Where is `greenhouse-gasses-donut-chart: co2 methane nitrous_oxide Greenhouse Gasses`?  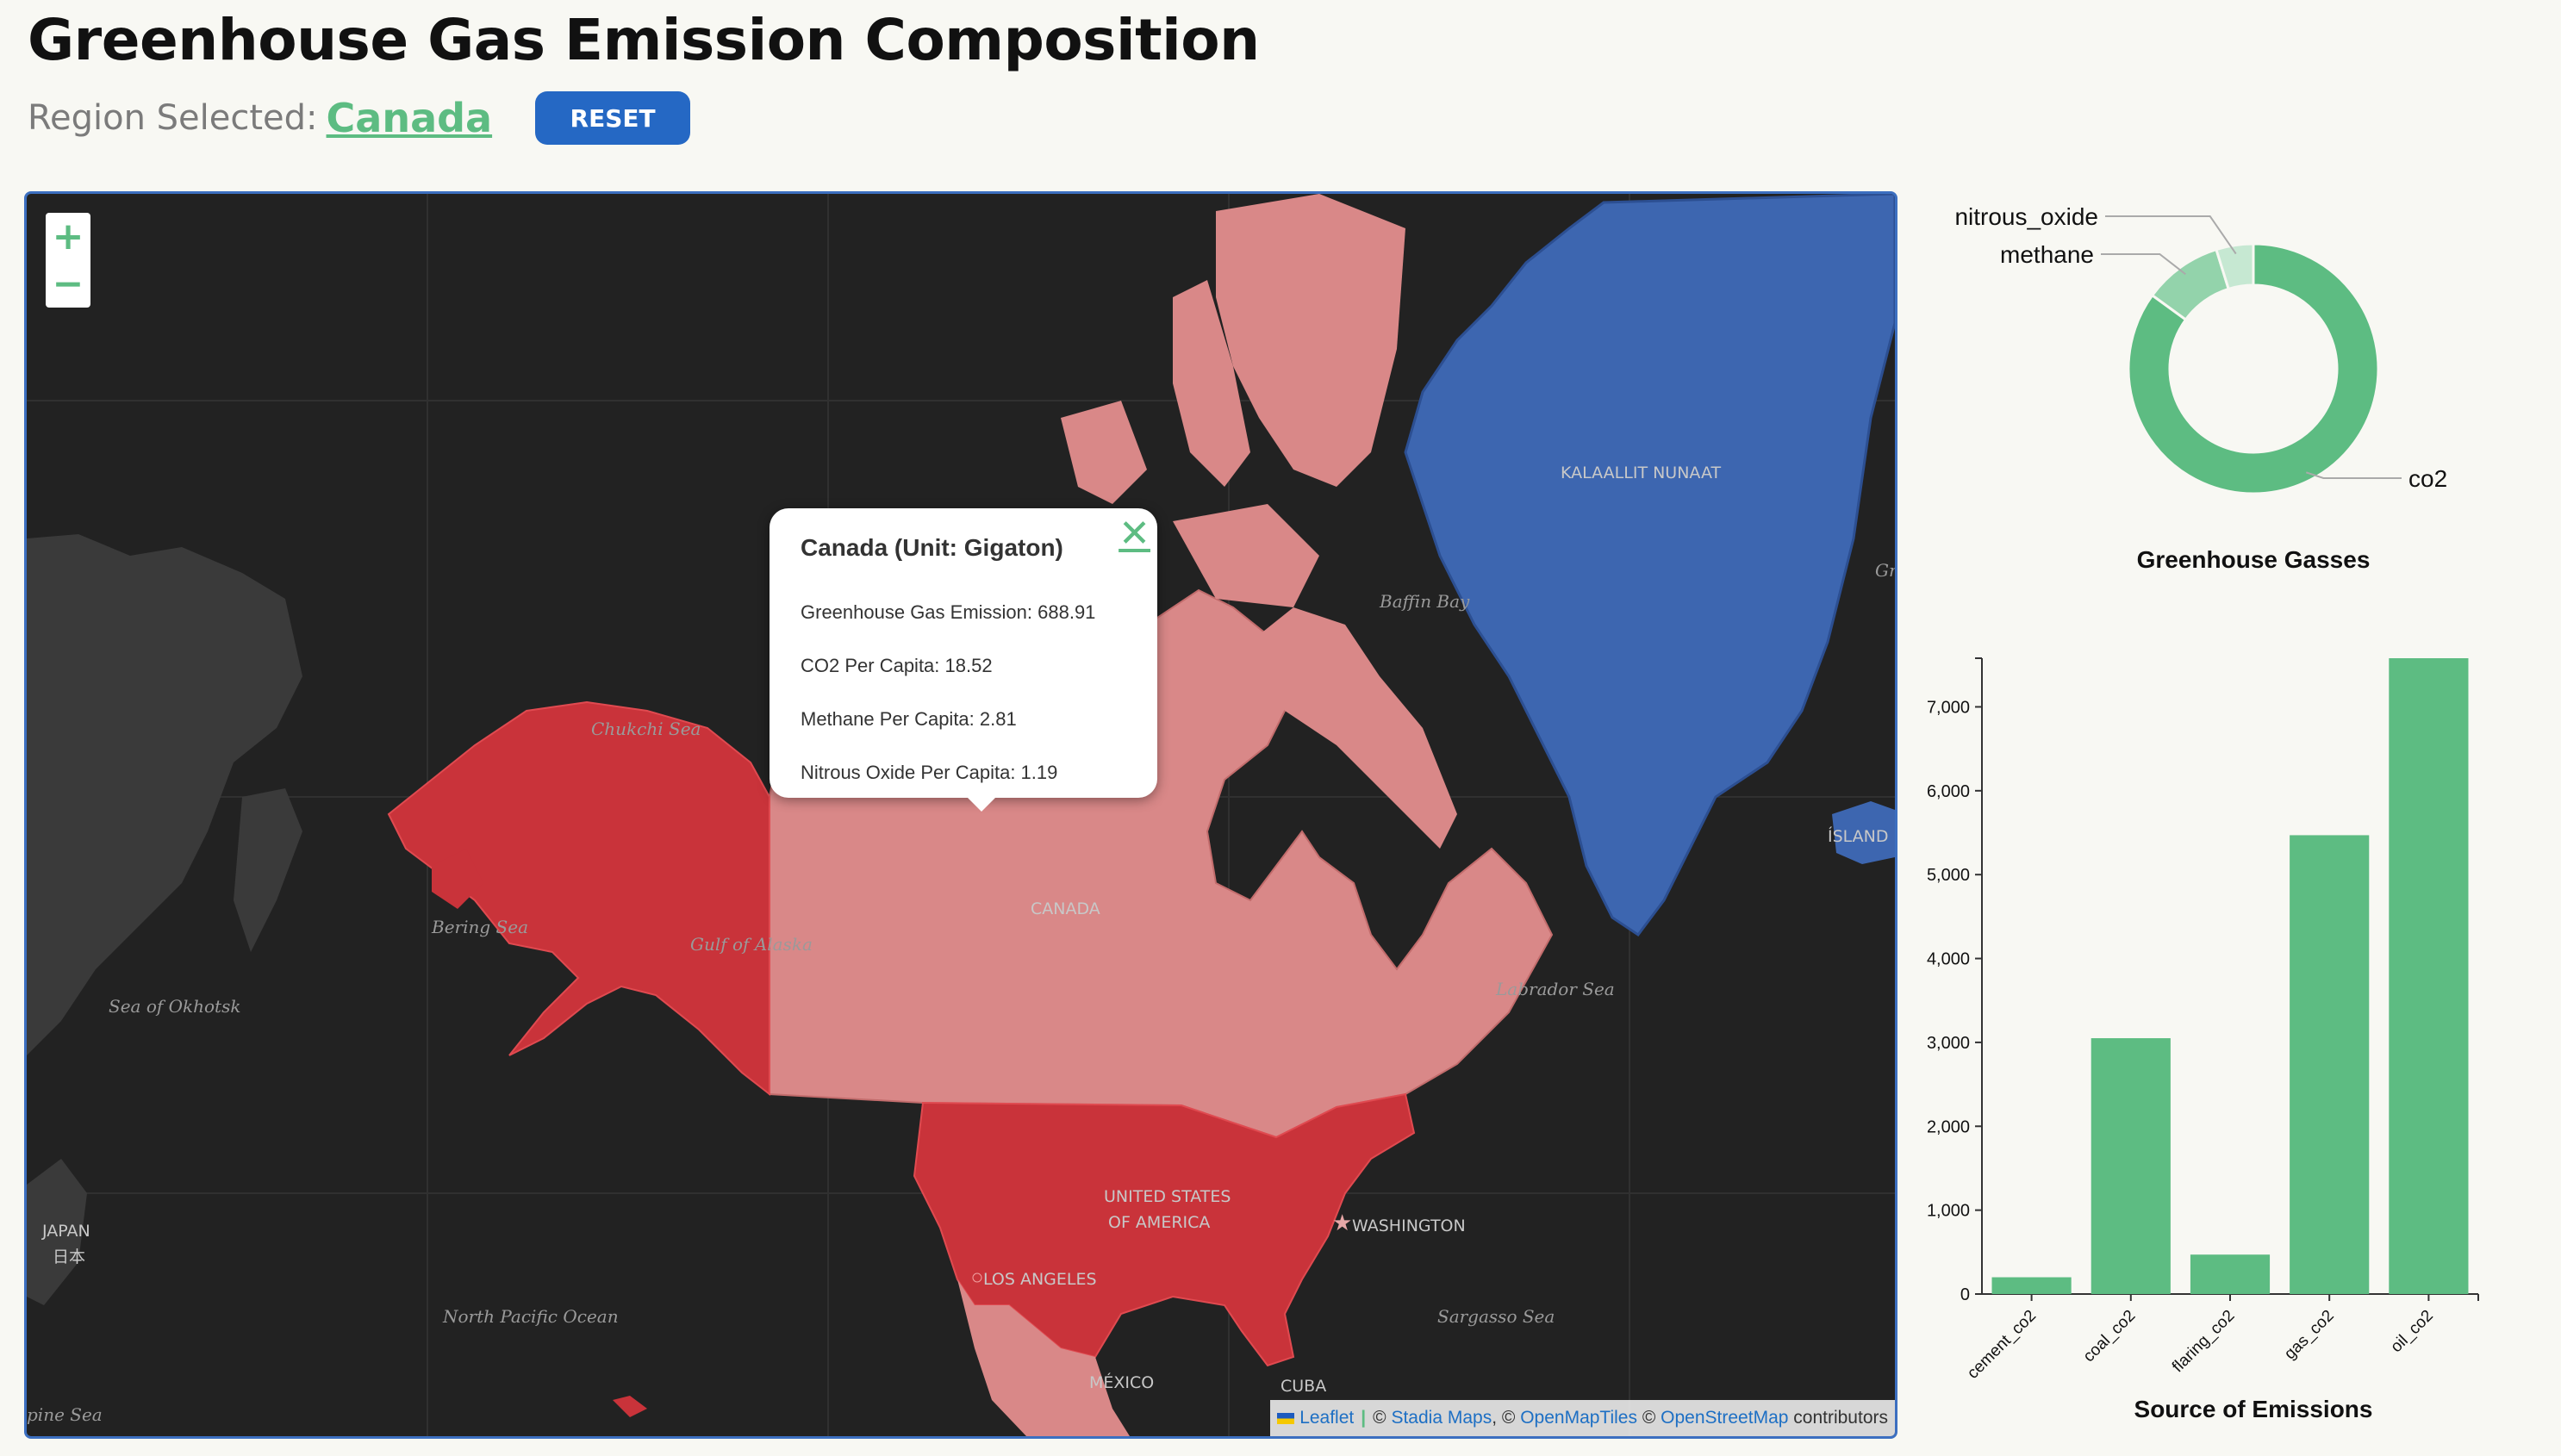 greenhouse-gasses-donut-chart: co2 methane nitrous_oxide Greenhouse Gasses is located at coordinates (2200, 388).